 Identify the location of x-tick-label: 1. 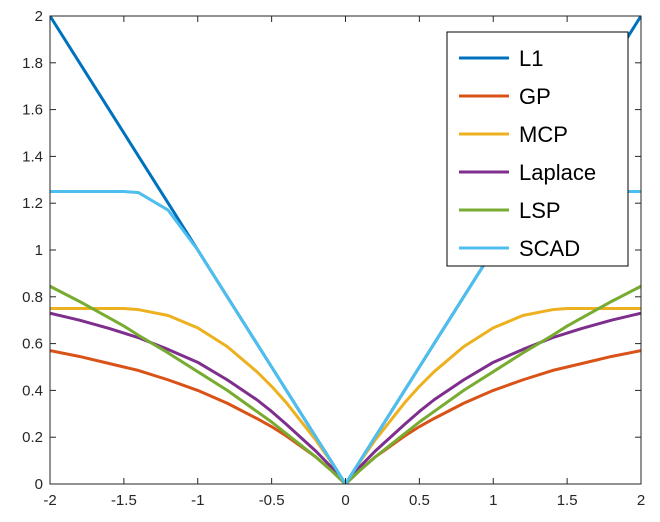
(493, 500).